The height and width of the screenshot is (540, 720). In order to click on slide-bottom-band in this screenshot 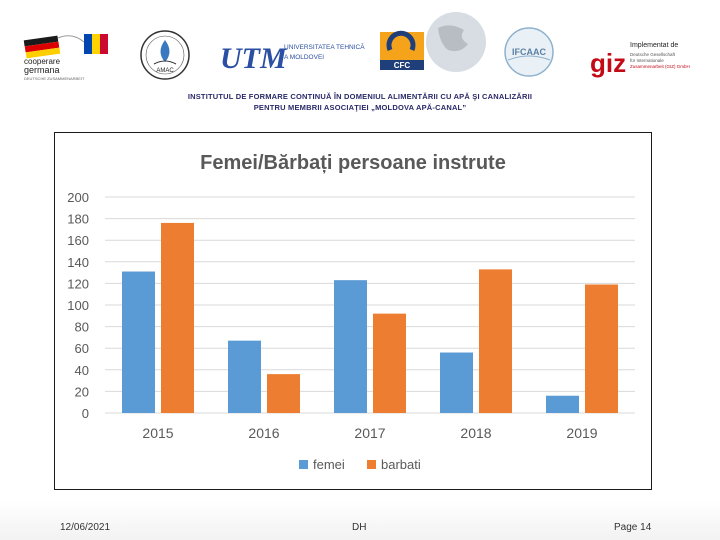, I will do `click(360, 520)`.